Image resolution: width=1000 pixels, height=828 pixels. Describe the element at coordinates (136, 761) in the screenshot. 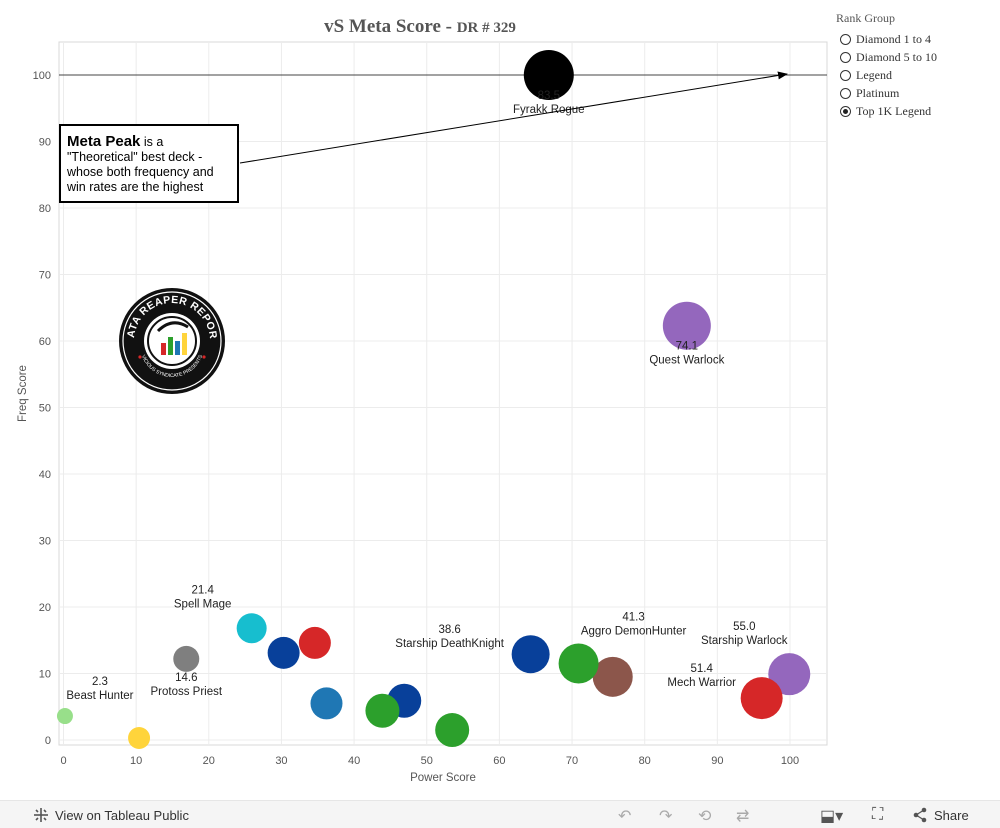

I see `x-tick-label: 10` at that location.